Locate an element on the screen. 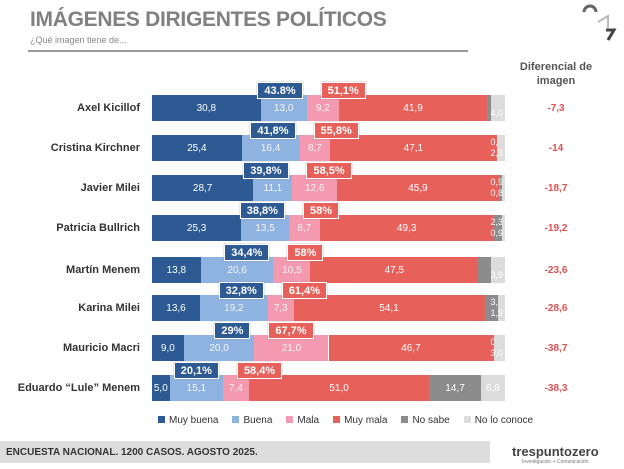 Image resolution: width=624 pixels, height=469 pixels. legend-label: Mala is located at coordinates (308, 420).